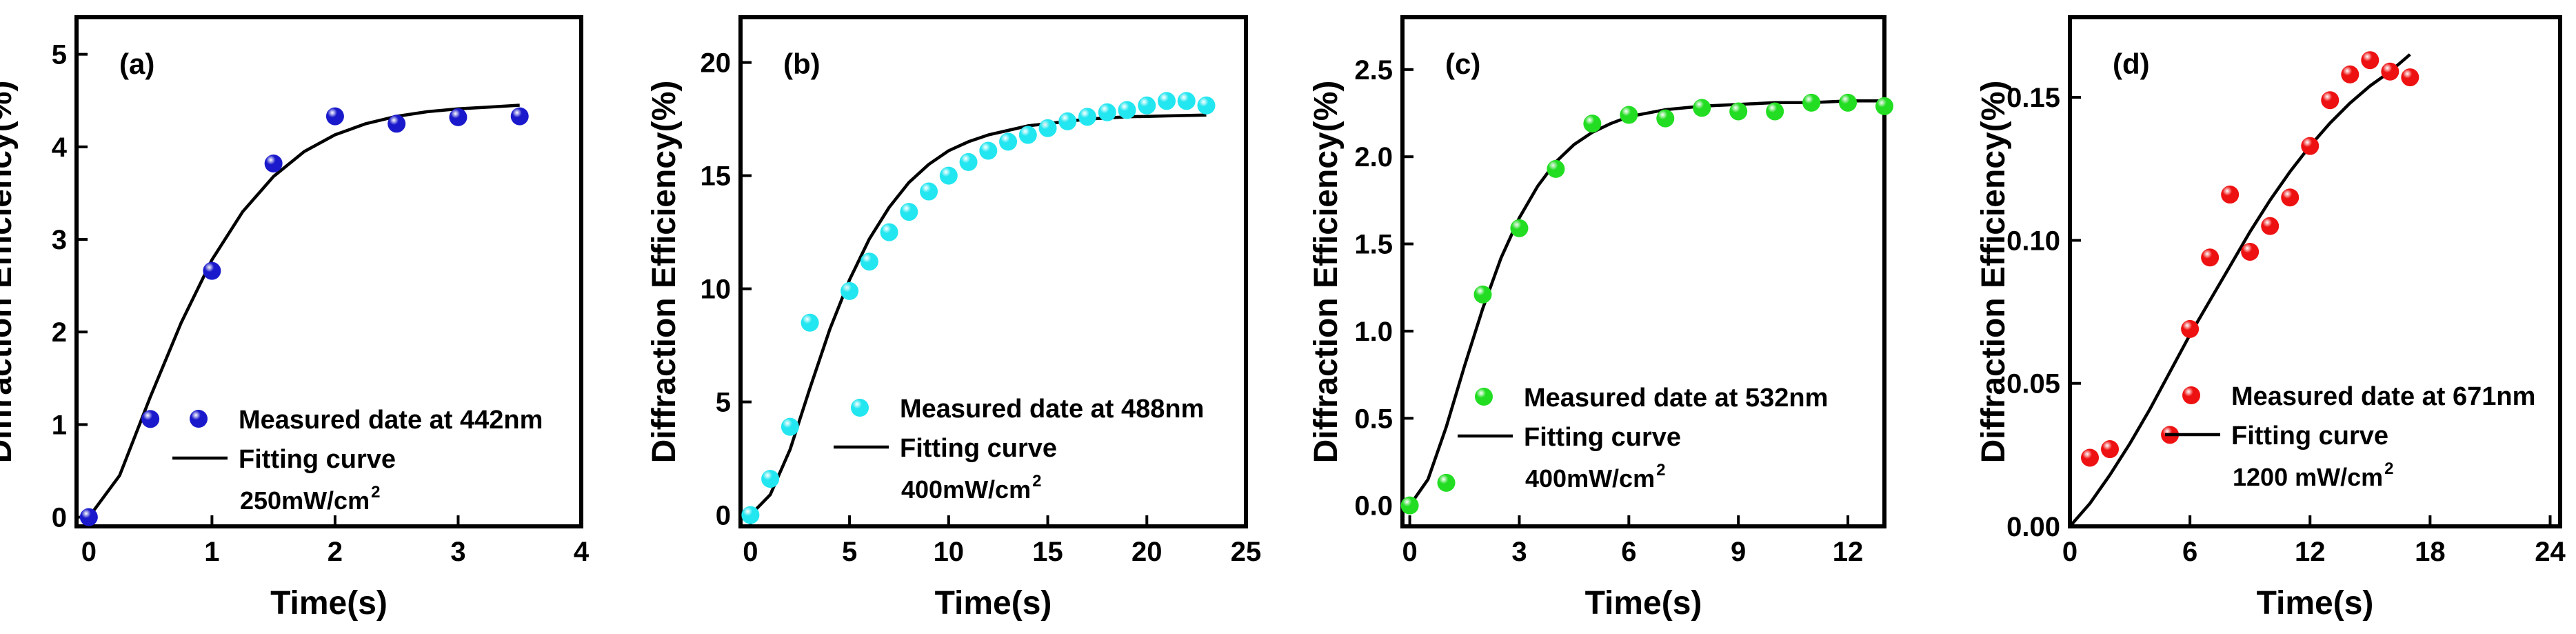 This screenshot has height=634, width=2576. What do you see at coordinates (1462, 64) in the screenshot?
I see `panel-label: (c)` at bounding box center [1462, 64].